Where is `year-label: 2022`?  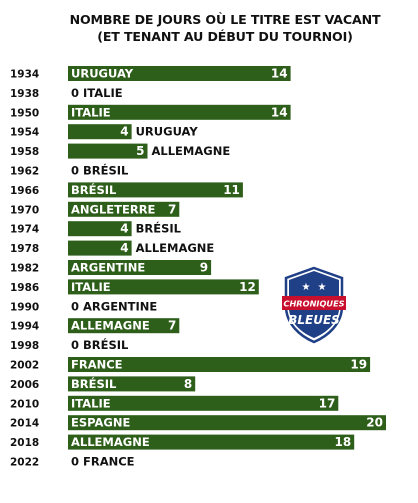
year-label: 2022 is located at coordinates (24, 463).